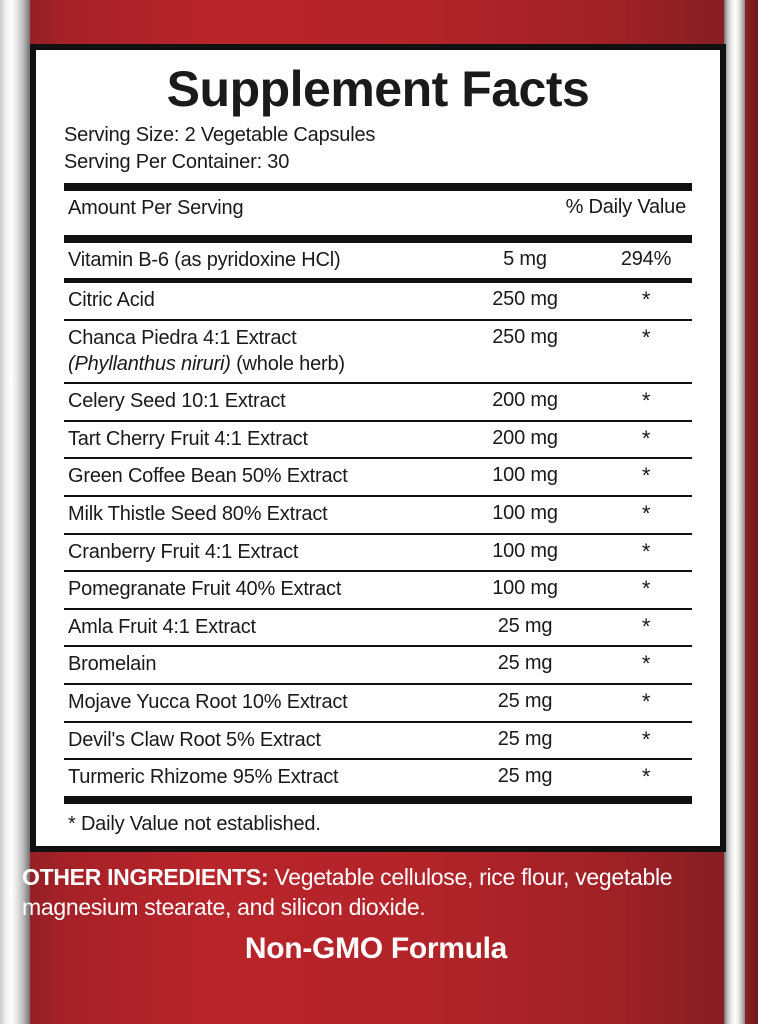 This screenshot has width=758, height=1024. What do you see at coordinates (378, 741) in the screenshot?
I see `table-row: Devil's Claw Root 5% Extract 25 mg *` at bounding box center [378, 741].